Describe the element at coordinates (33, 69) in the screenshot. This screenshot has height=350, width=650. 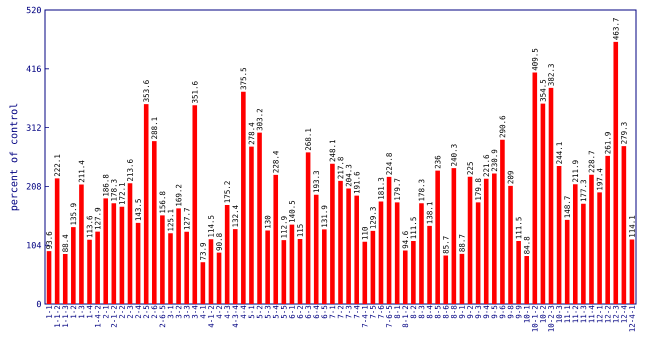
I see `y-tick-label: 416` at that location.